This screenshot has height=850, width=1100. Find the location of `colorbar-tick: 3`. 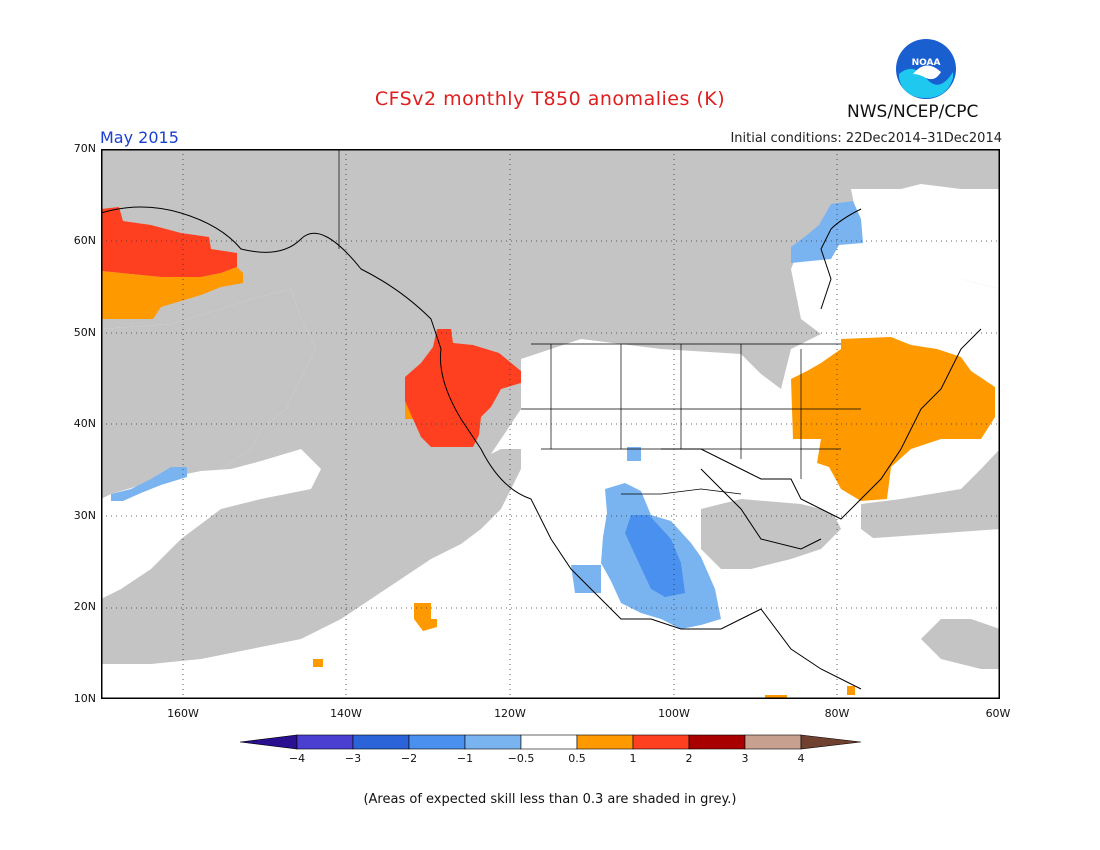

colorbar-tick: 3 is located at coordinates (745, 758).